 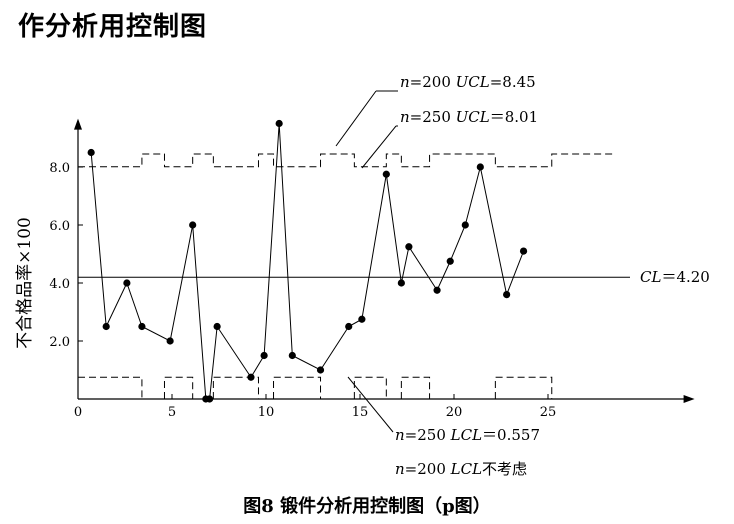 What do you see at coordinates (78, 412) in the screenshot?
I see `x-tick-label: 0` at bounding box center [78, 412].